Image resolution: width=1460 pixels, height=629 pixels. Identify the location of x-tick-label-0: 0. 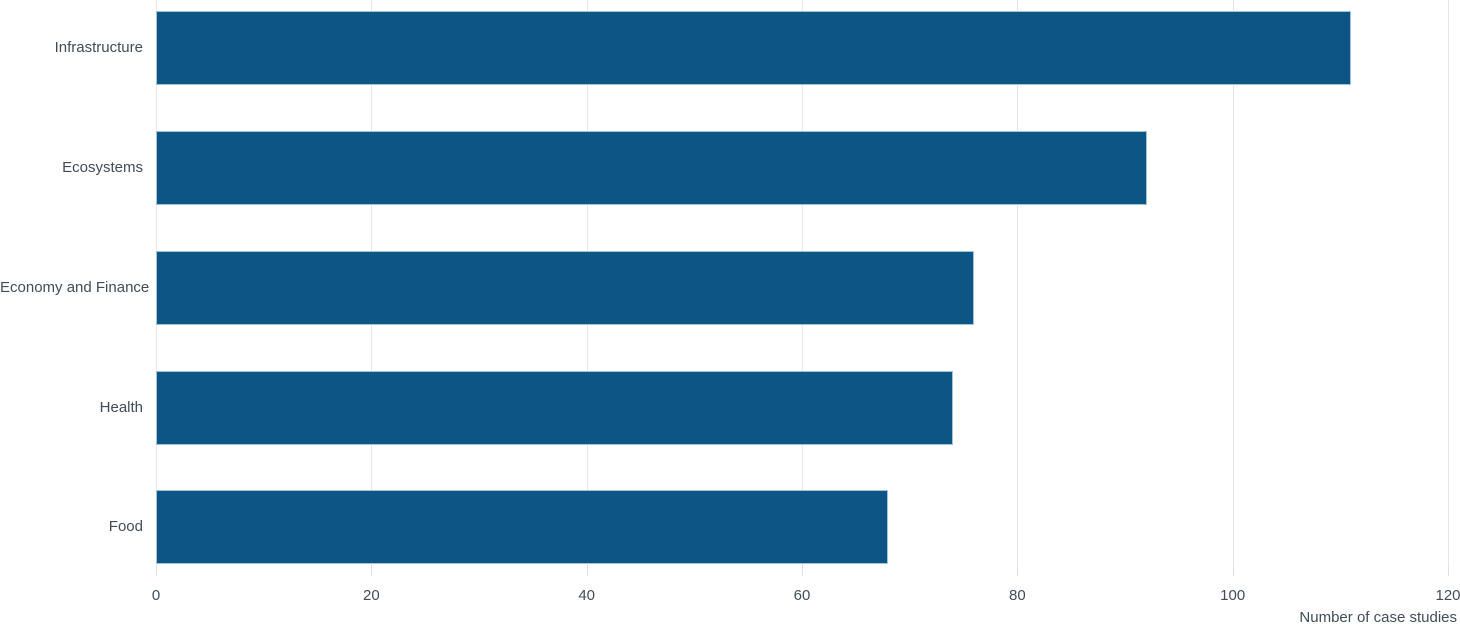
(156, 595).